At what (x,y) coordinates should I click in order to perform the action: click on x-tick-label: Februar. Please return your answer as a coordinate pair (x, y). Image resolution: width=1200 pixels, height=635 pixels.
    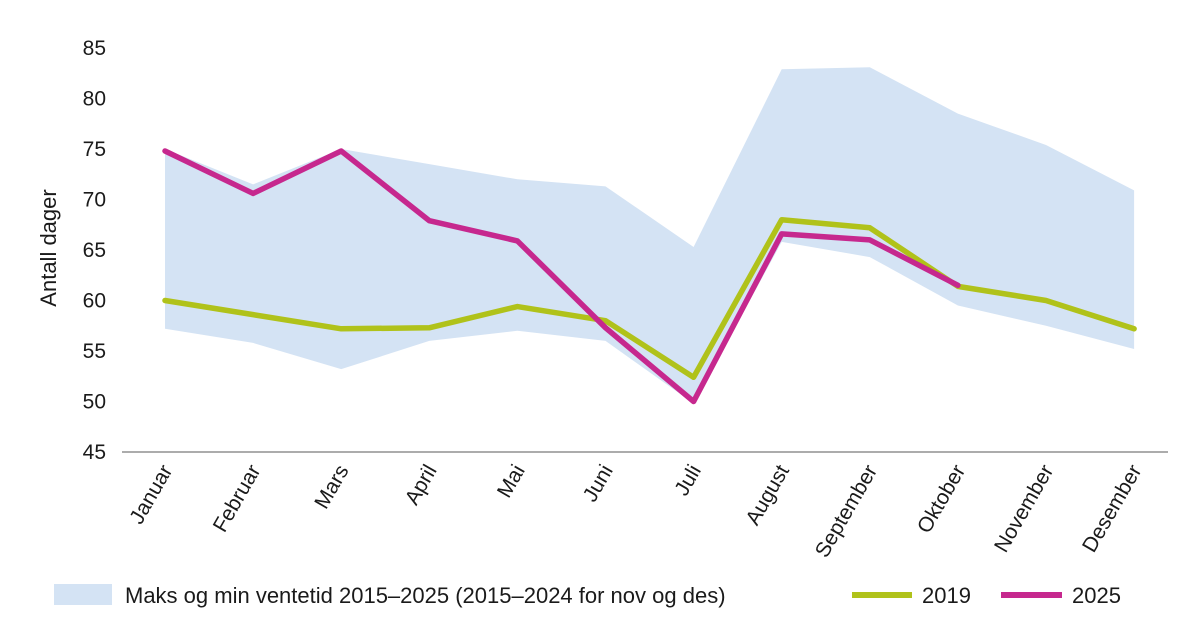
    Looking at the image, I should click on (237, 498).